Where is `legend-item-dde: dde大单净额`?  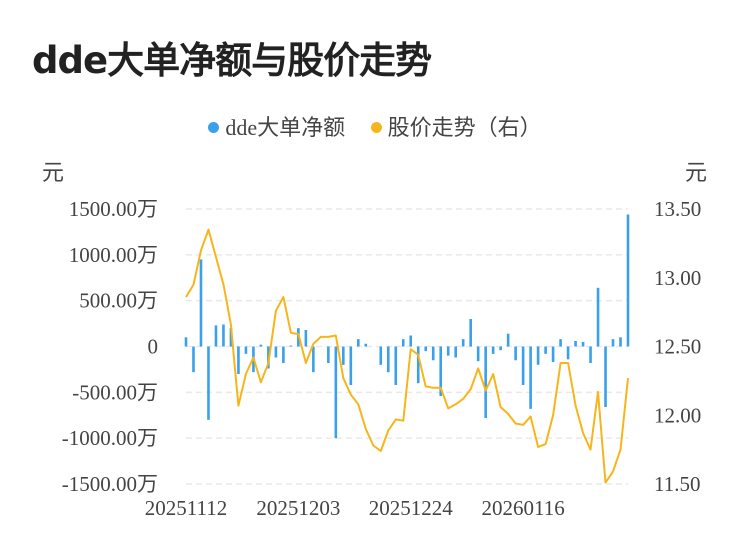
legend-item-dde: dde大单净额 is located at coordinates (276, 126).